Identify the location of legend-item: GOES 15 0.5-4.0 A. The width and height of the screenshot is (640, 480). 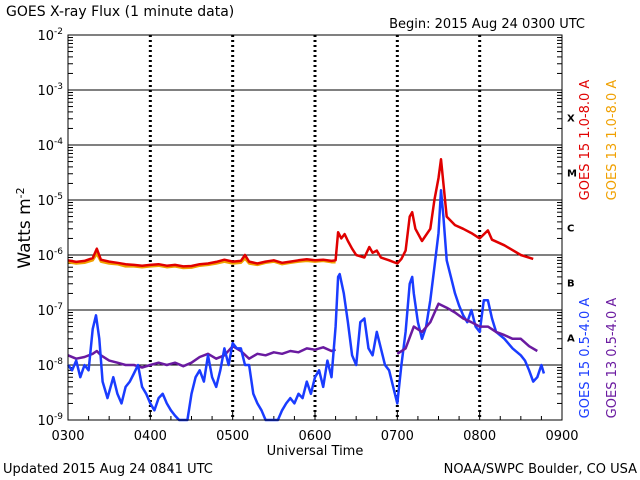
(585, 358).